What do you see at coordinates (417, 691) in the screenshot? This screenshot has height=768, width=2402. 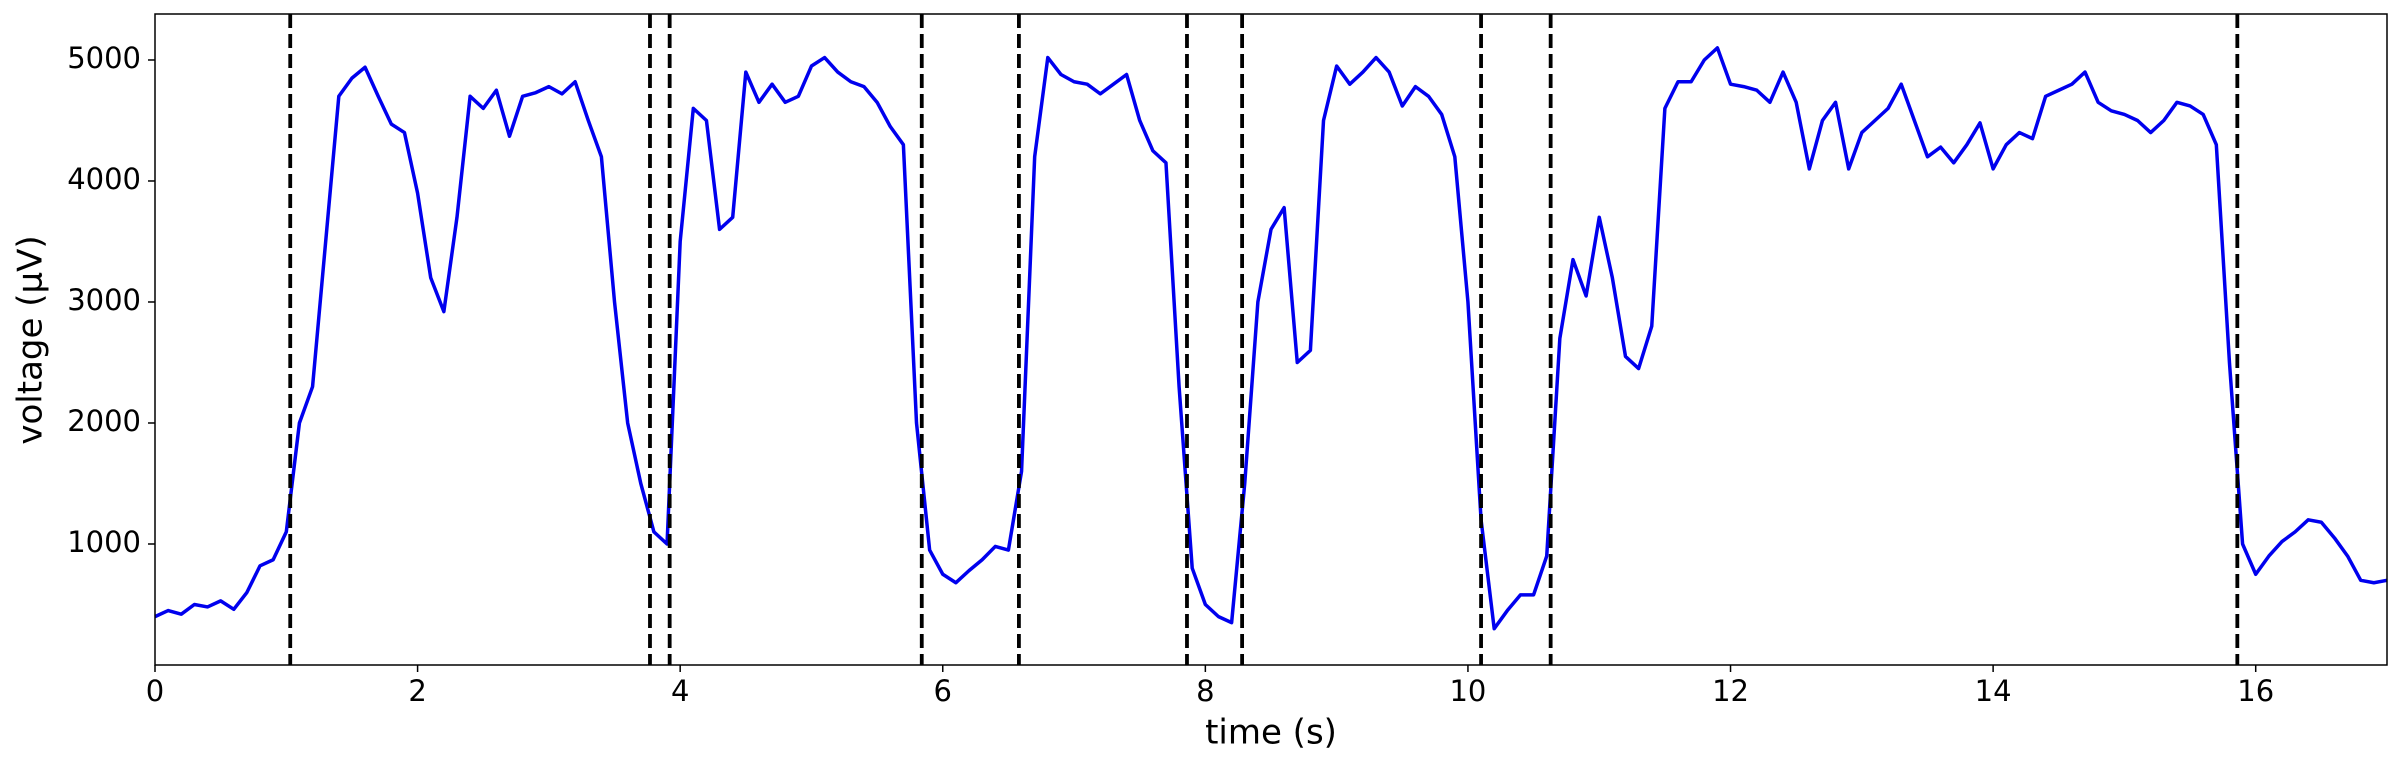 I see `x-tick-label: 2` at bounding box center [417, 691].